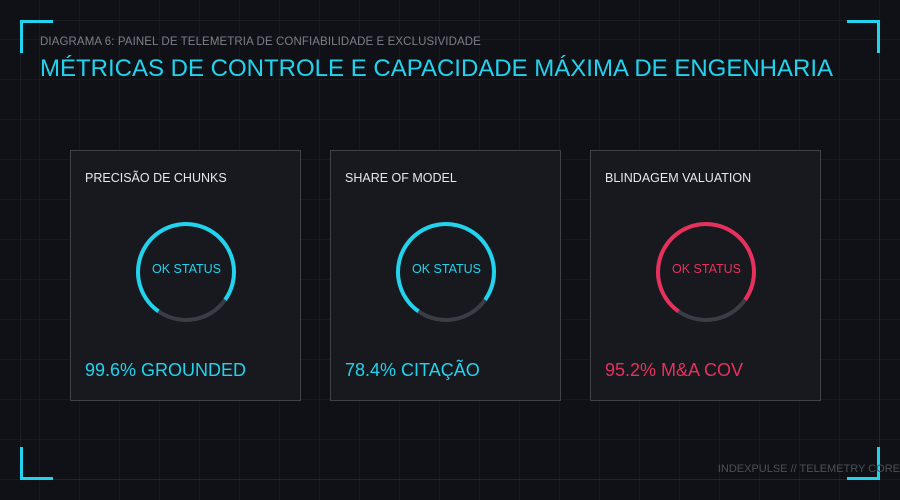 This screenshot has width=900, height=500. Describe the element at coordinates (36, 36) in the screenshot. I see `corner-bracket-top-left` at that location.